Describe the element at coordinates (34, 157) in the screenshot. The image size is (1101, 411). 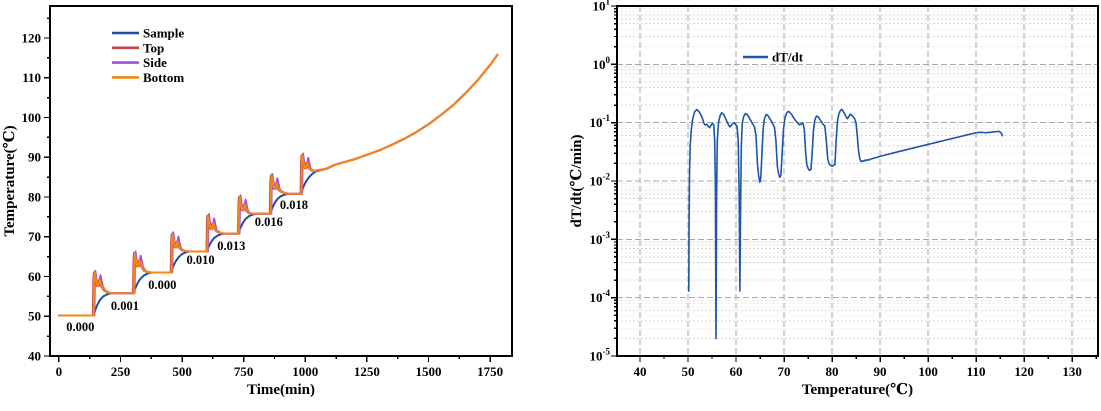
I see `y-tick-label: 90` at that location.